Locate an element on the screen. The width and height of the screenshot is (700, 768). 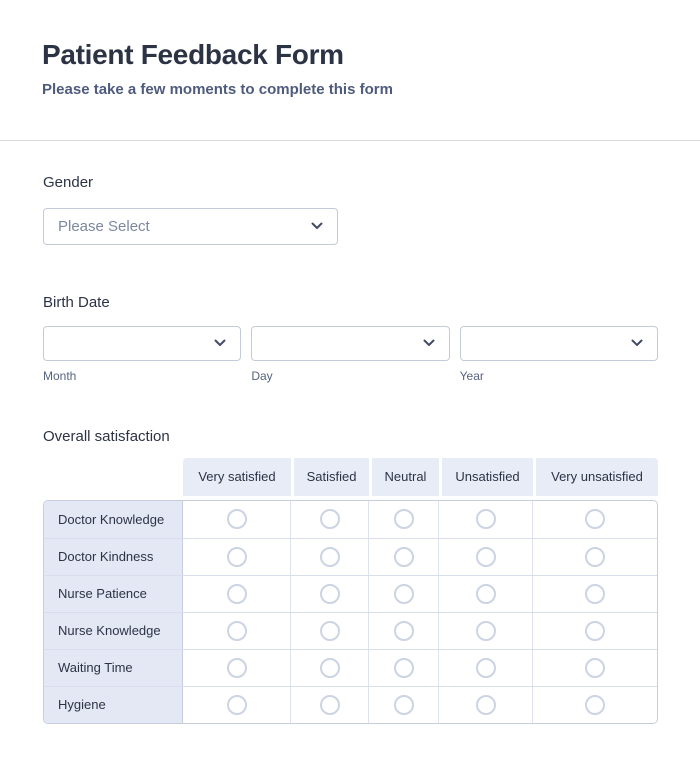
matrix-column-header: Neutral is located at coordinates (404, 476).